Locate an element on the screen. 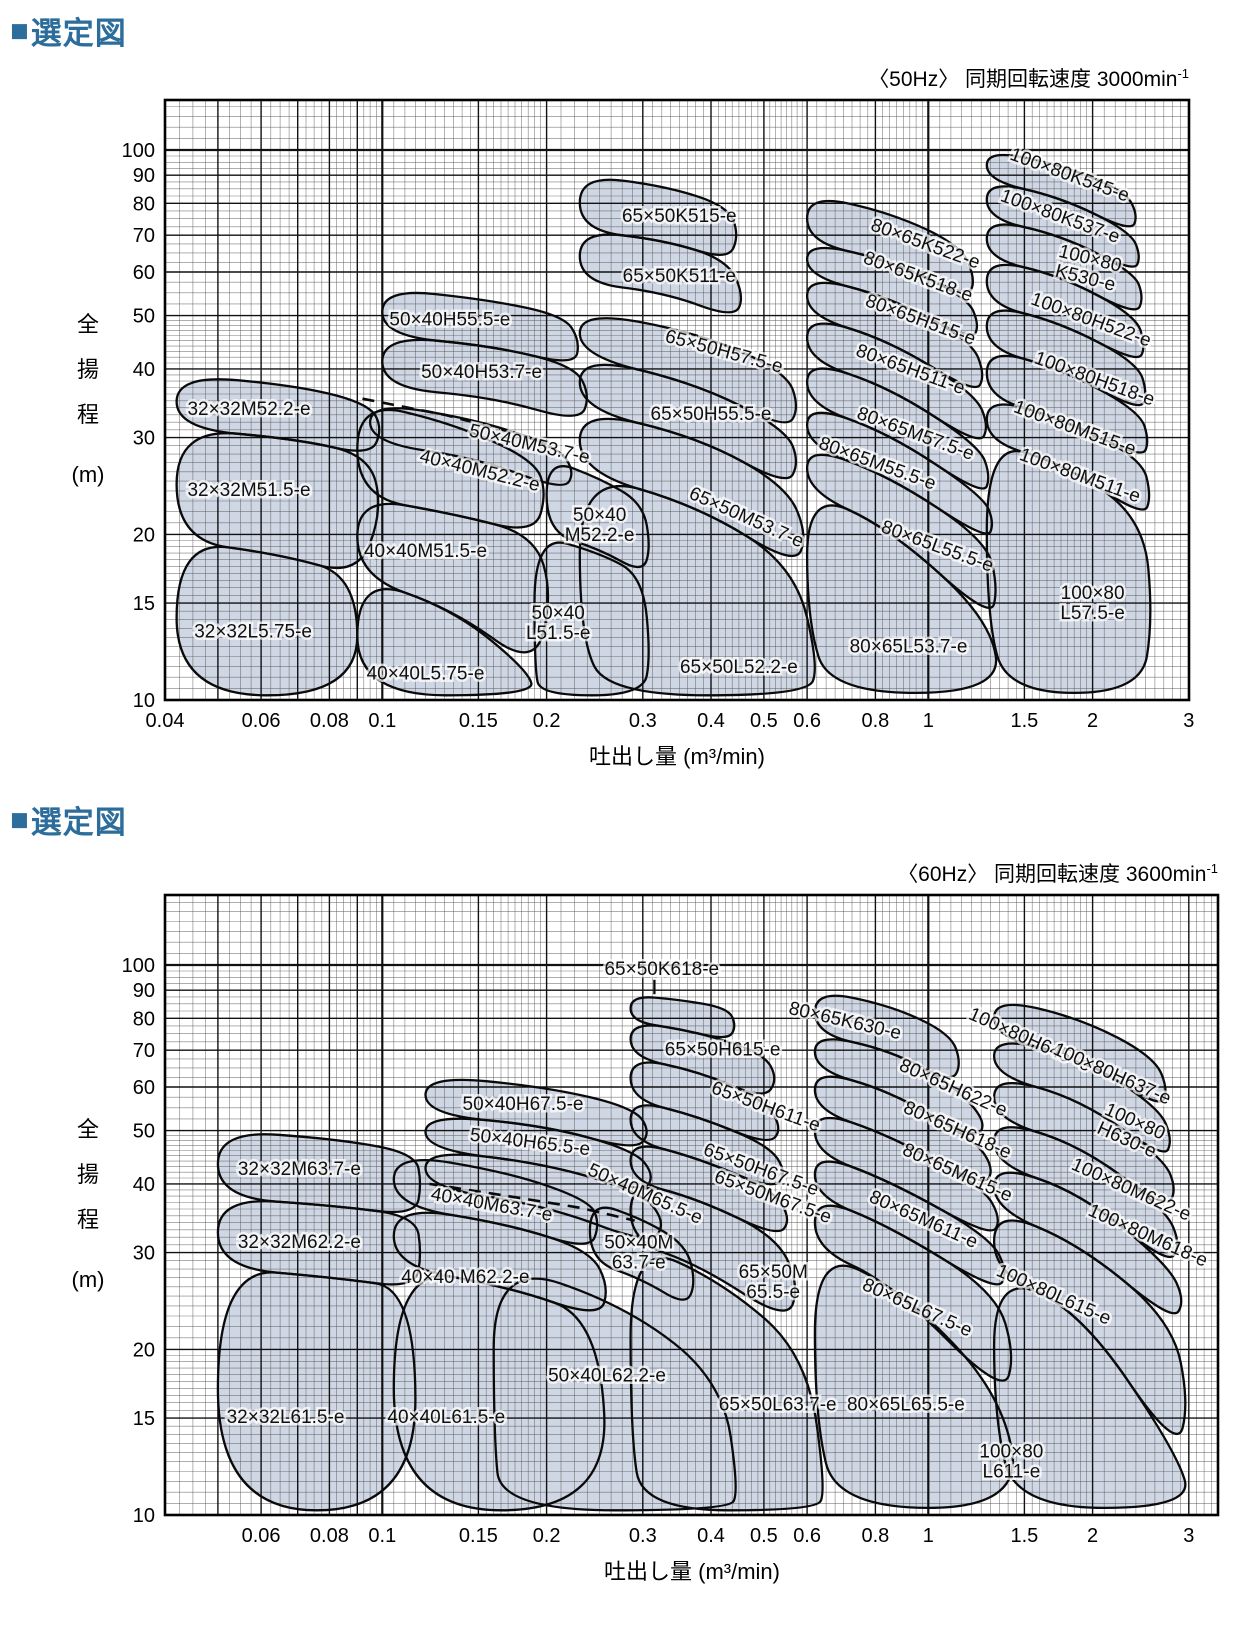 This screenshot has width=1254, height=1642. pump-label: 32×32M62.2-e is located at coordinates (299, 1242).